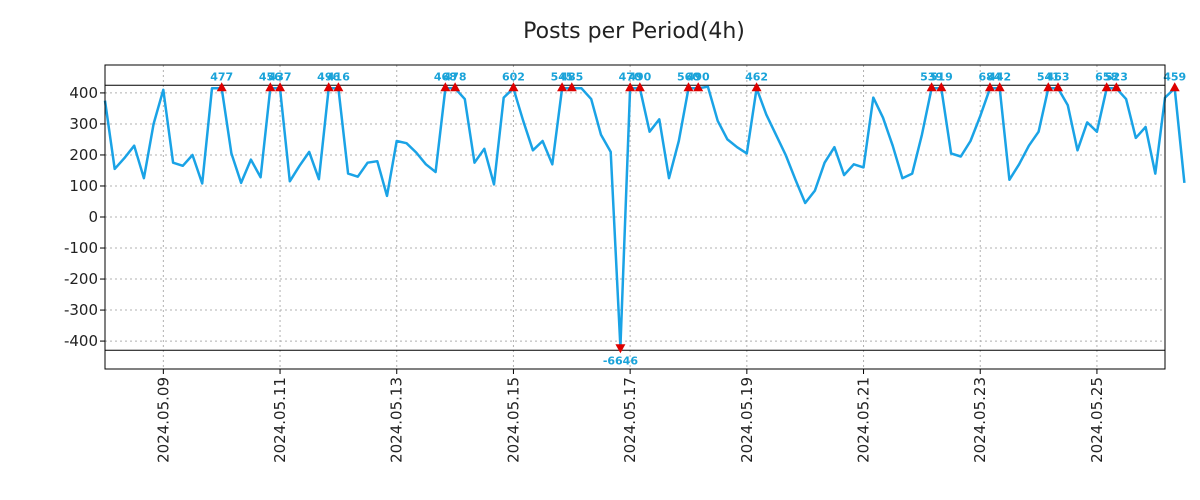 The image size is (1200, 500). Describe the element at coordinates (1106, 76) in the screenshot. I see `peak-label: 658` at that location.